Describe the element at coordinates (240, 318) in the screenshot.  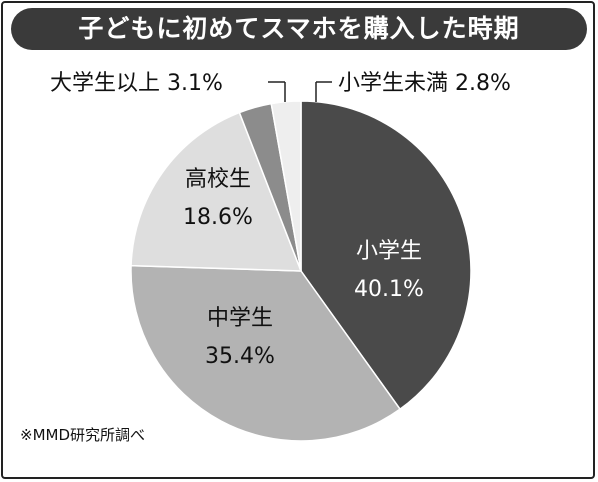
I see `slice-category-label: 中学生` at that location.